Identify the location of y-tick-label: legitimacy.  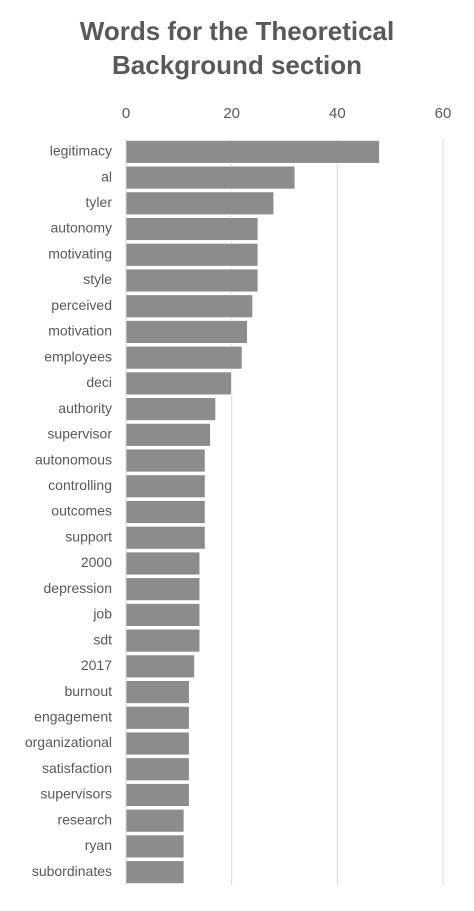
(81, 151).